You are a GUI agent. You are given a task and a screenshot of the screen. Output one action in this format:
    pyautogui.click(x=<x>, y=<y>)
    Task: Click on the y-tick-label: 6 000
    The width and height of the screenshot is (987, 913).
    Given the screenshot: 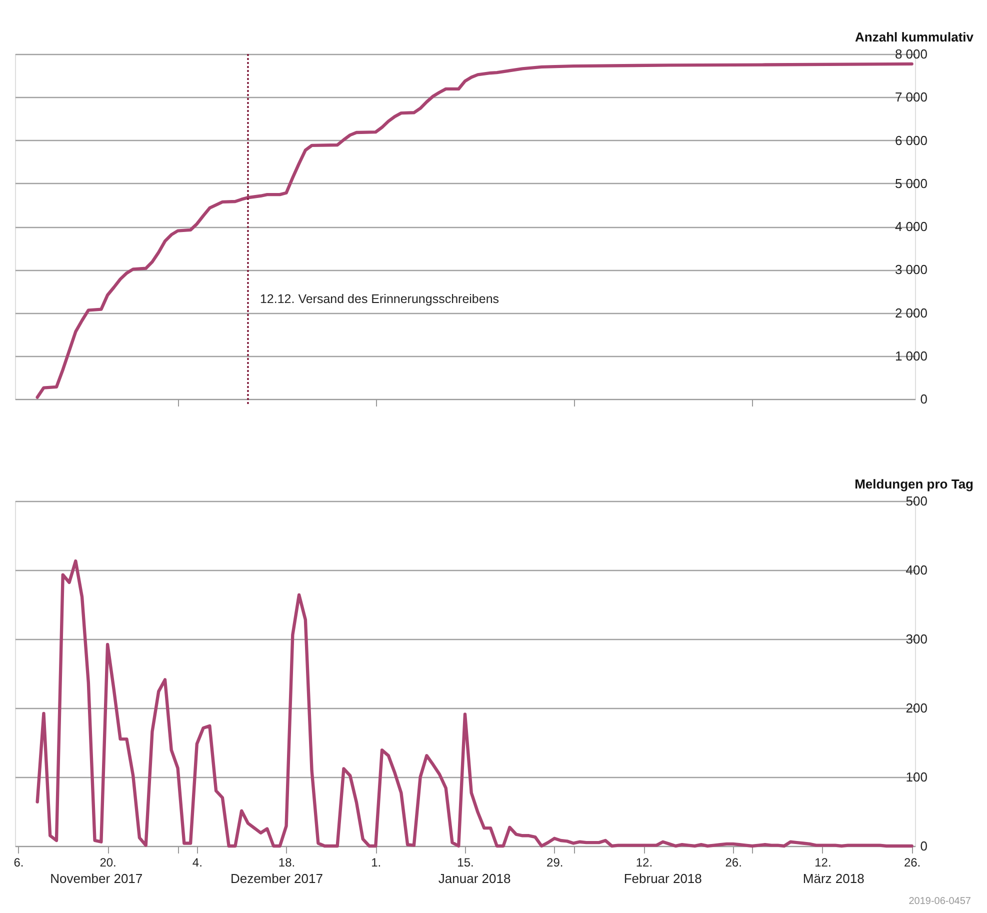 What is the action you would take?
    pyautogui.click(x=911, y=140)
    